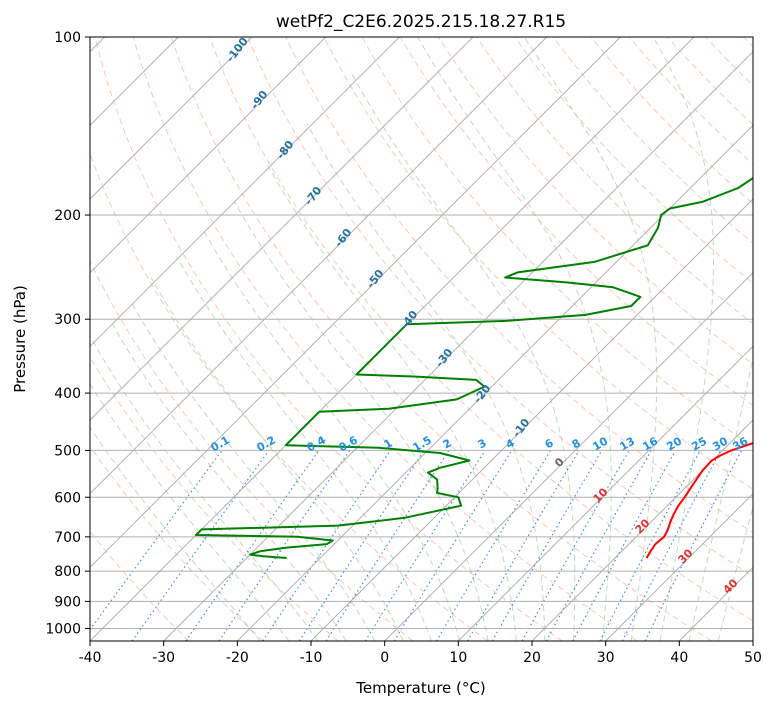 The image size is (775, 708). I want to click on temperature-profile-line, so click(699, 500).